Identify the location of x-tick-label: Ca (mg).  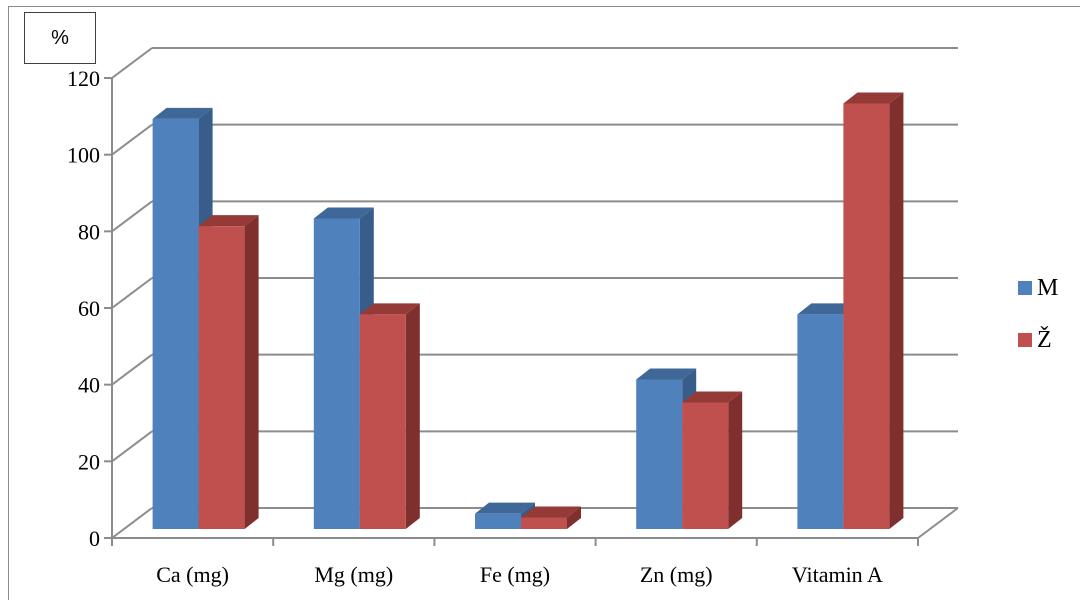
(192, 574).